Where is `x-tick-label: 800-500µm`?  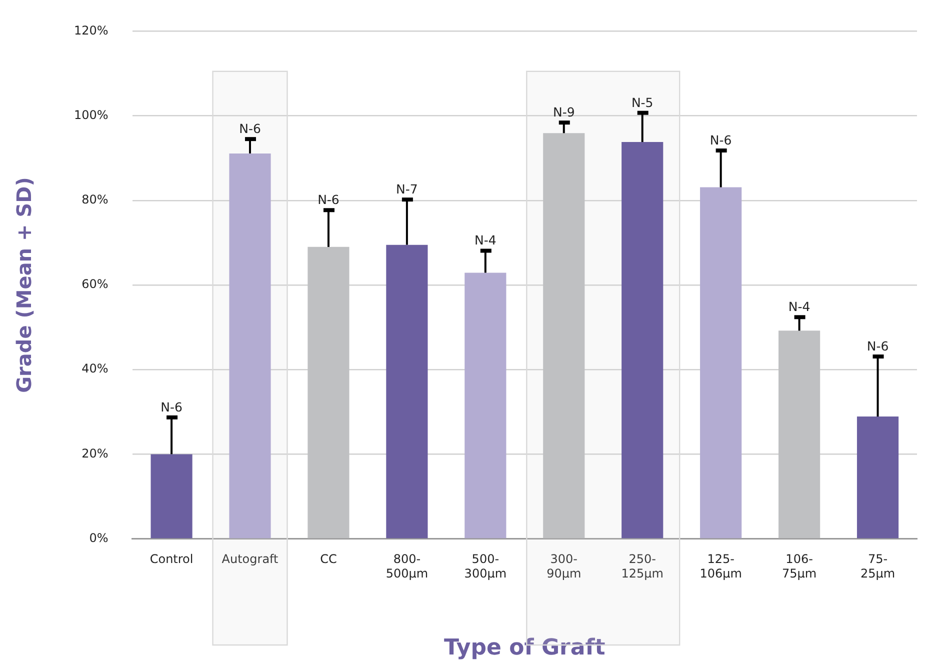
x-tick-label: 800-500µm is located at coordinates (407, 566).